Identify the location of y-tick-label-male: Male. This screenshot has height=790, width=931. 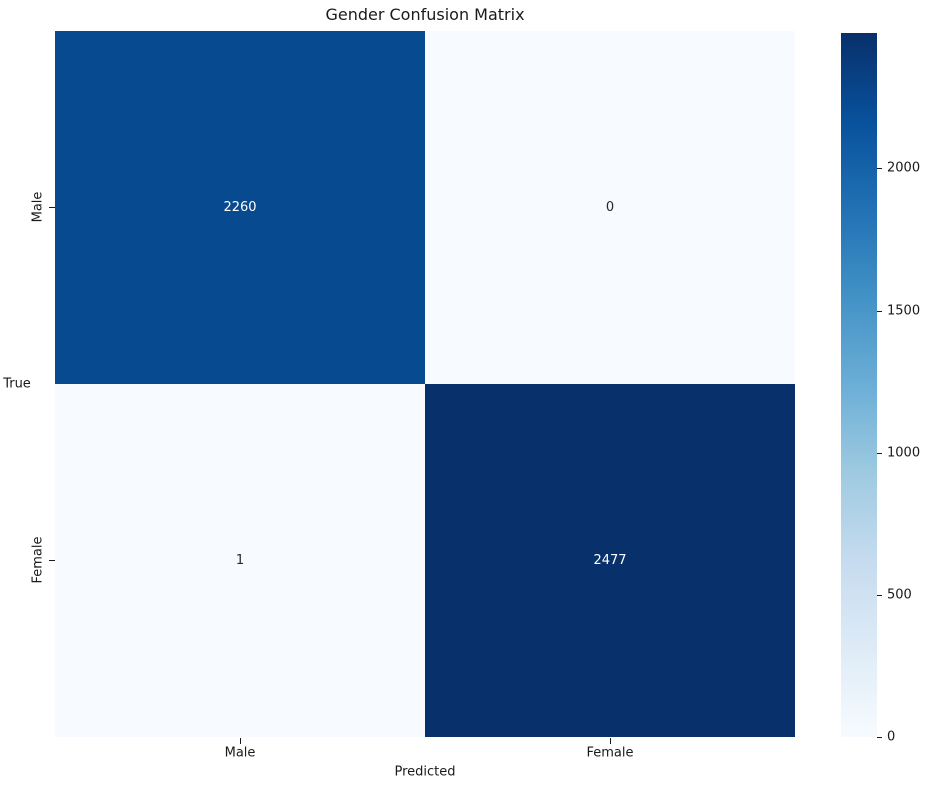
(38, 207).